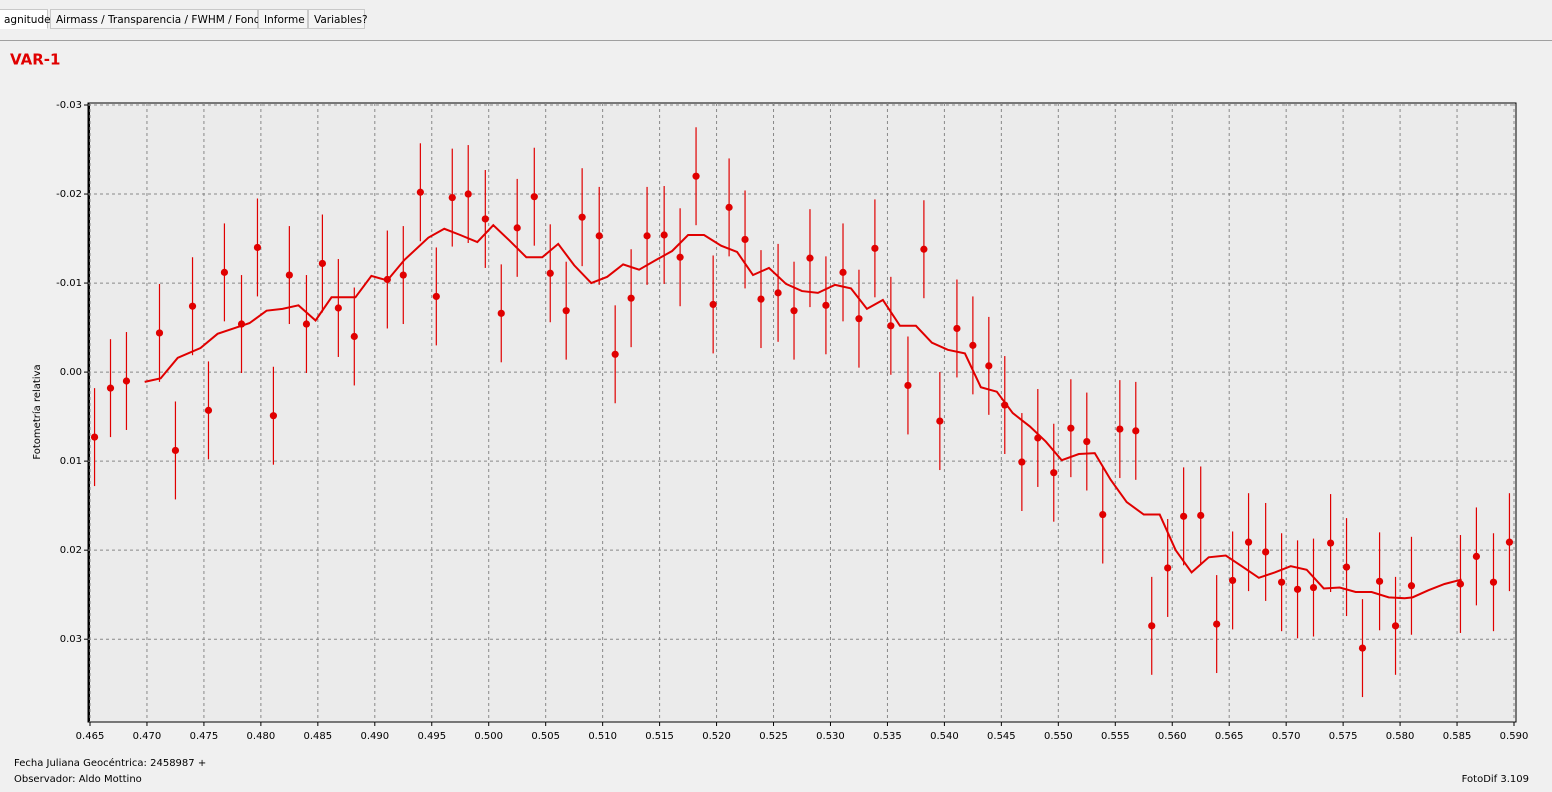  Describe the element at coordinates (1457, 736) in the screenshot. I see `x-tick-label: 0.585` at that location.